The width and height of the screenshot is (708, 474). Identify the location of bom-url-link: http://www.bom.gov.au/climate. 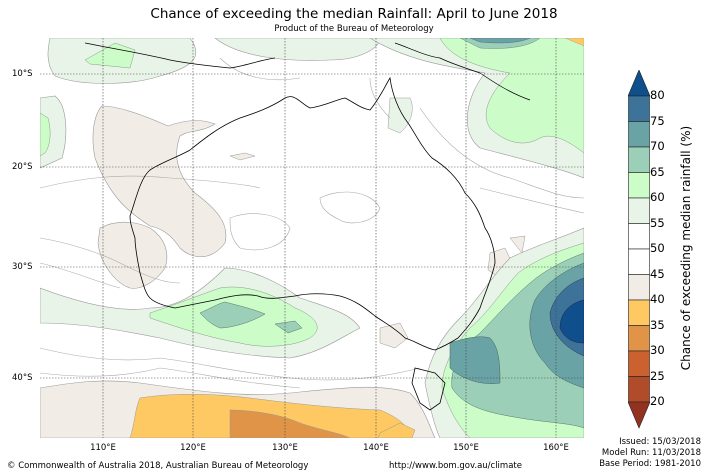
(455, 466).